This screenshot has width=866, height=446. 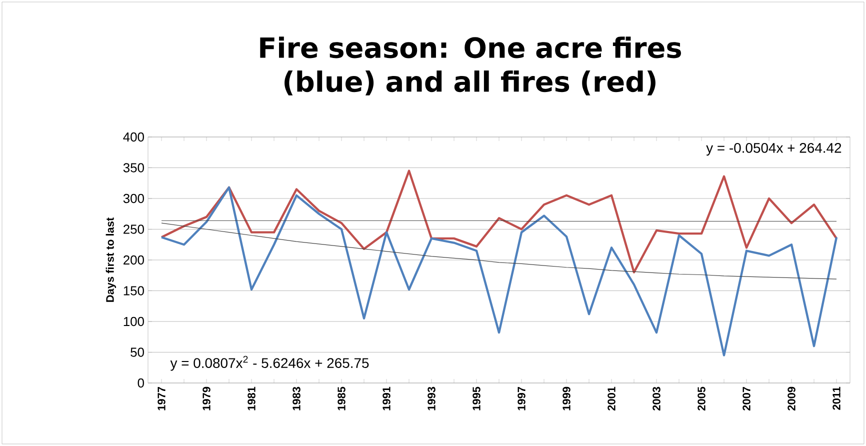 I want to click on y-tick-label: 100, so click(x=134, y=321).